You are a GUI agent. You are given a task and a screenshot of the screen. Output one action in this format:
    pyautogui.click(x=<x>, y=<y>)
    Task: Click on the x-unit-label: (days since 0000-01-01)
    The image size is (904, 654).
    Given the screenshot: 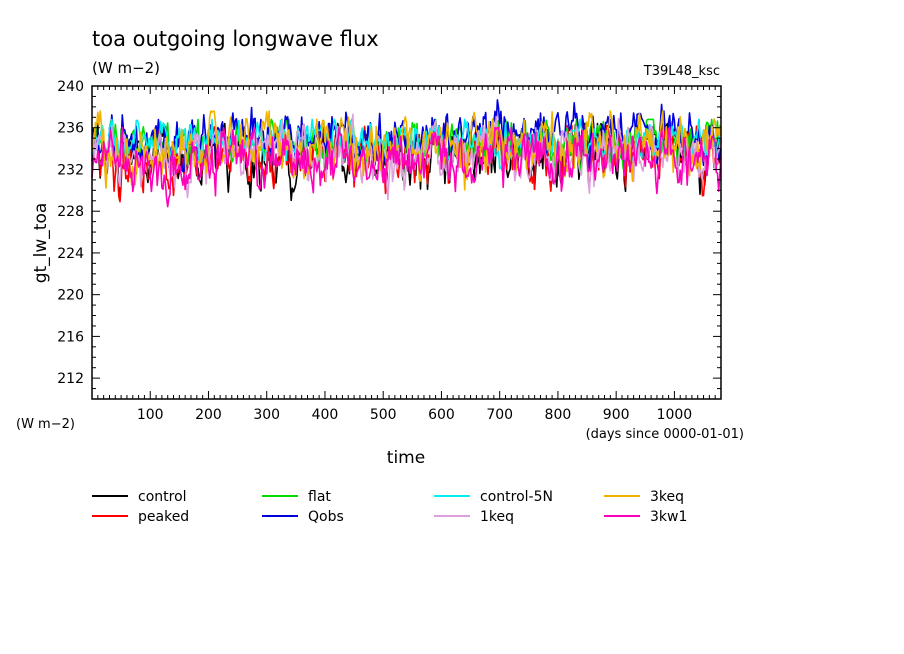 What is the action you would take?
    pyautogui.click(x=665, y=434)
    